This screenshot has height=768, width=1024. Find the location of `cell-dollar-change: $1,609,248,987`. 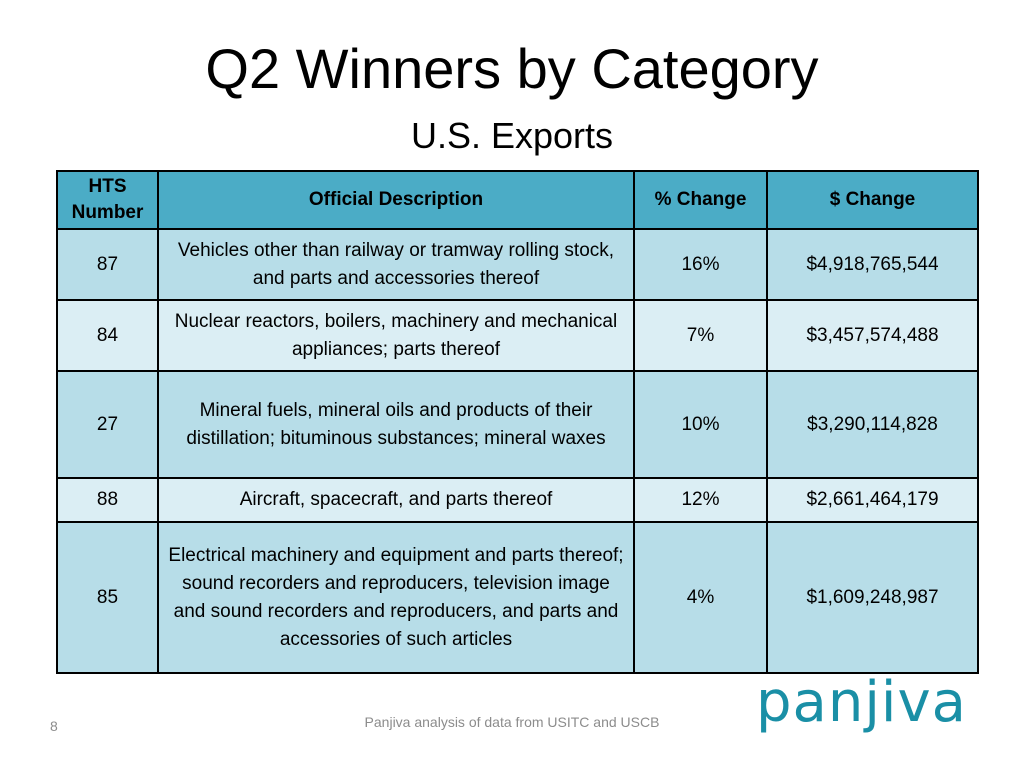

cell-dollar-change: $1,609,248,987 is located at coordinates (872, 597).